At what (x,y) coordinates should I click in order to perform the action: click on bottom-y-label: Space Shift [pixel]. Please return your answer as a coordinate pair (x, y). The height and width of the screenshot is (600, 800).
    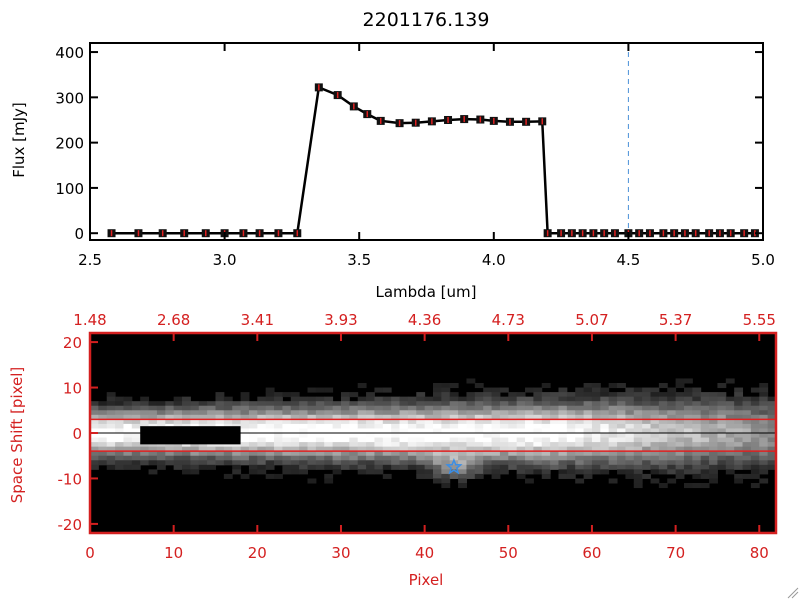
    Looking at the image, I should click on (17, 435).